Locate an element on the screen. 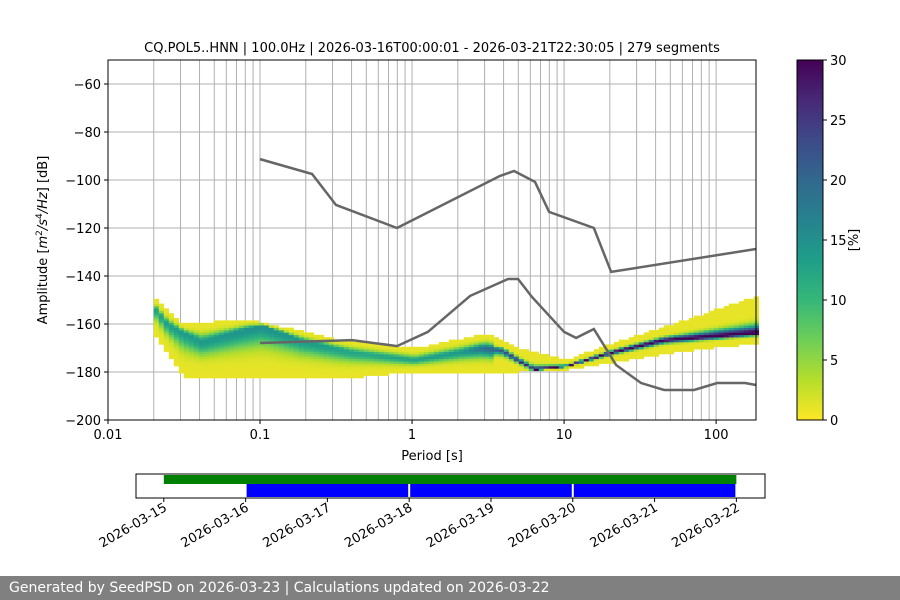 This screenshot has height=600, width=900. timeline-date-label: 2026-03-18 is located at coordinates (378, 525).